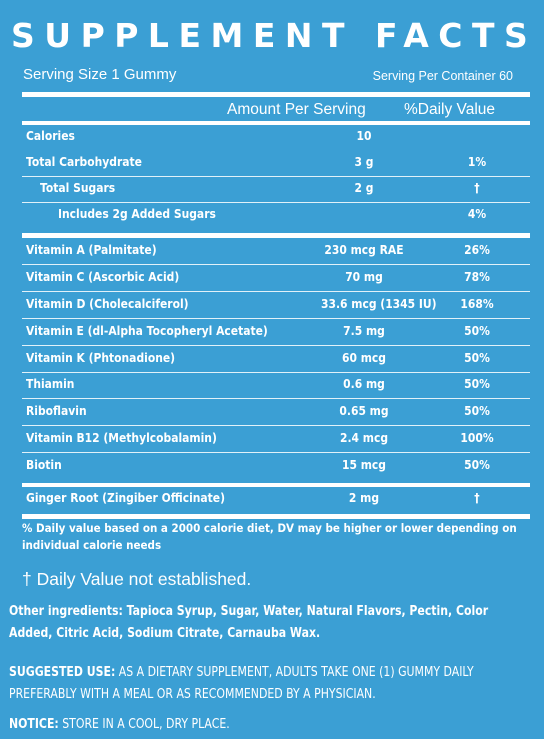  What do you see at coordinates (78, 187) in the screenshot?
I see `nutrient-name: Total Sugars` at bounding box center [78, 187].